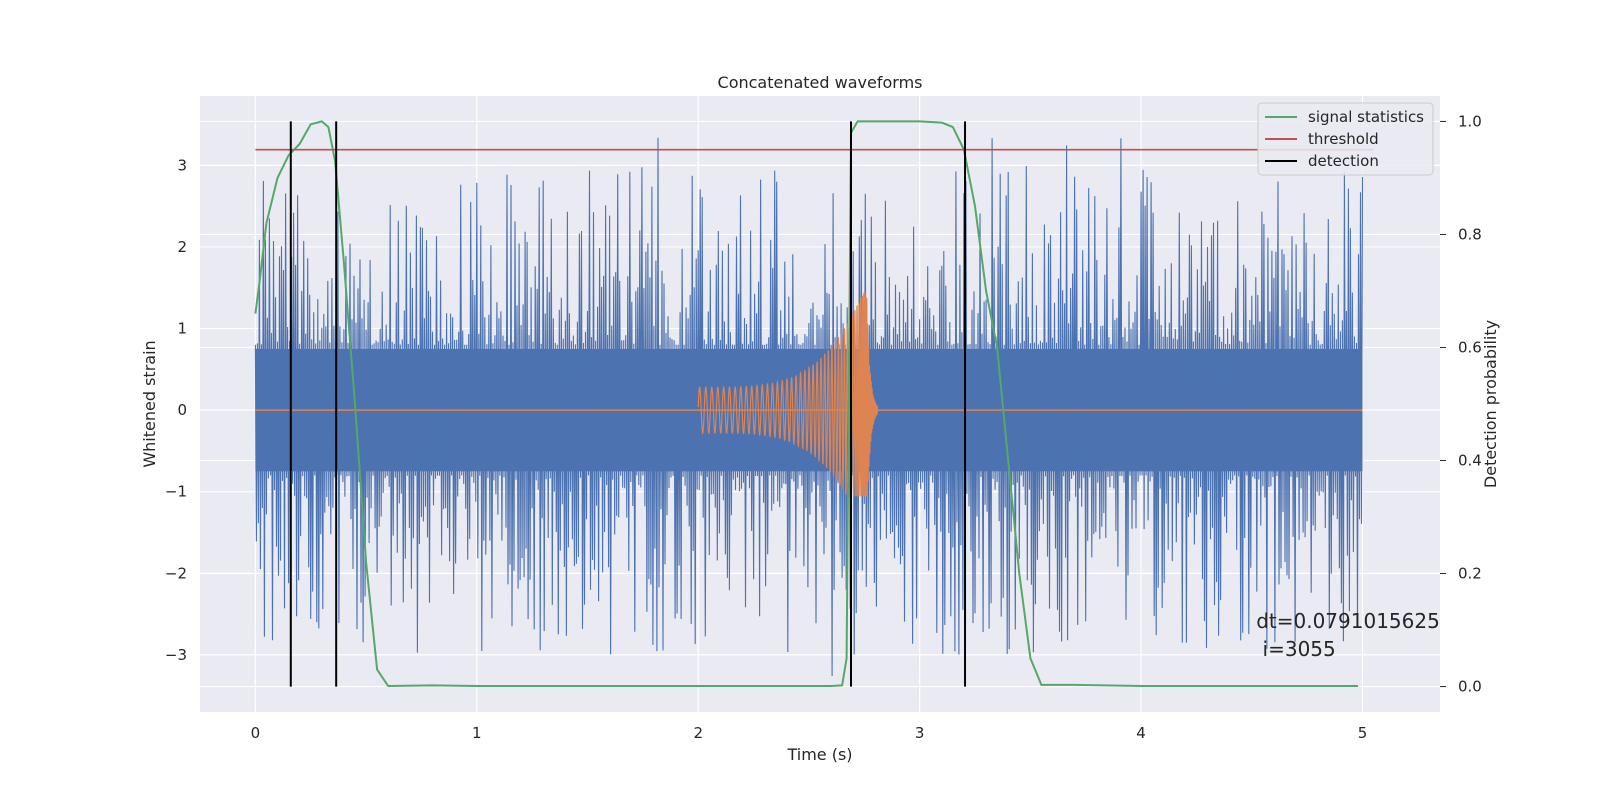 Image resolution: width=1600 pixels, height=800 pixels. What do you see at coordinates (920, 733) in the screenshot?
I see `x-tick-label: 3` at bounding box center [920, 733].